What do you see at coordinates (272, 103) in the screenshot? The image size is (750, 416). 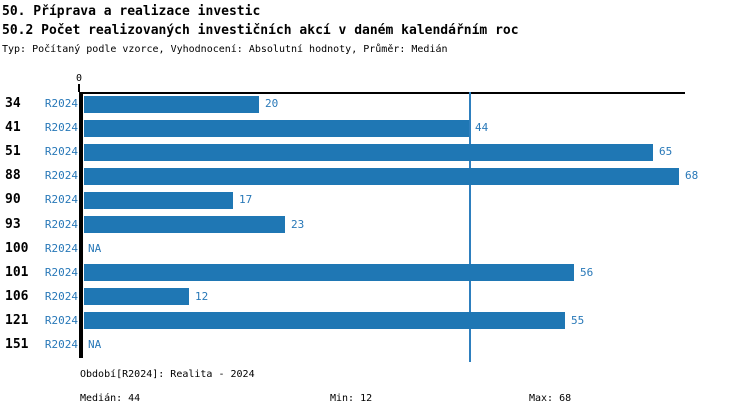 I see `bar-value-label: 20` at bounding box center [272, 103].